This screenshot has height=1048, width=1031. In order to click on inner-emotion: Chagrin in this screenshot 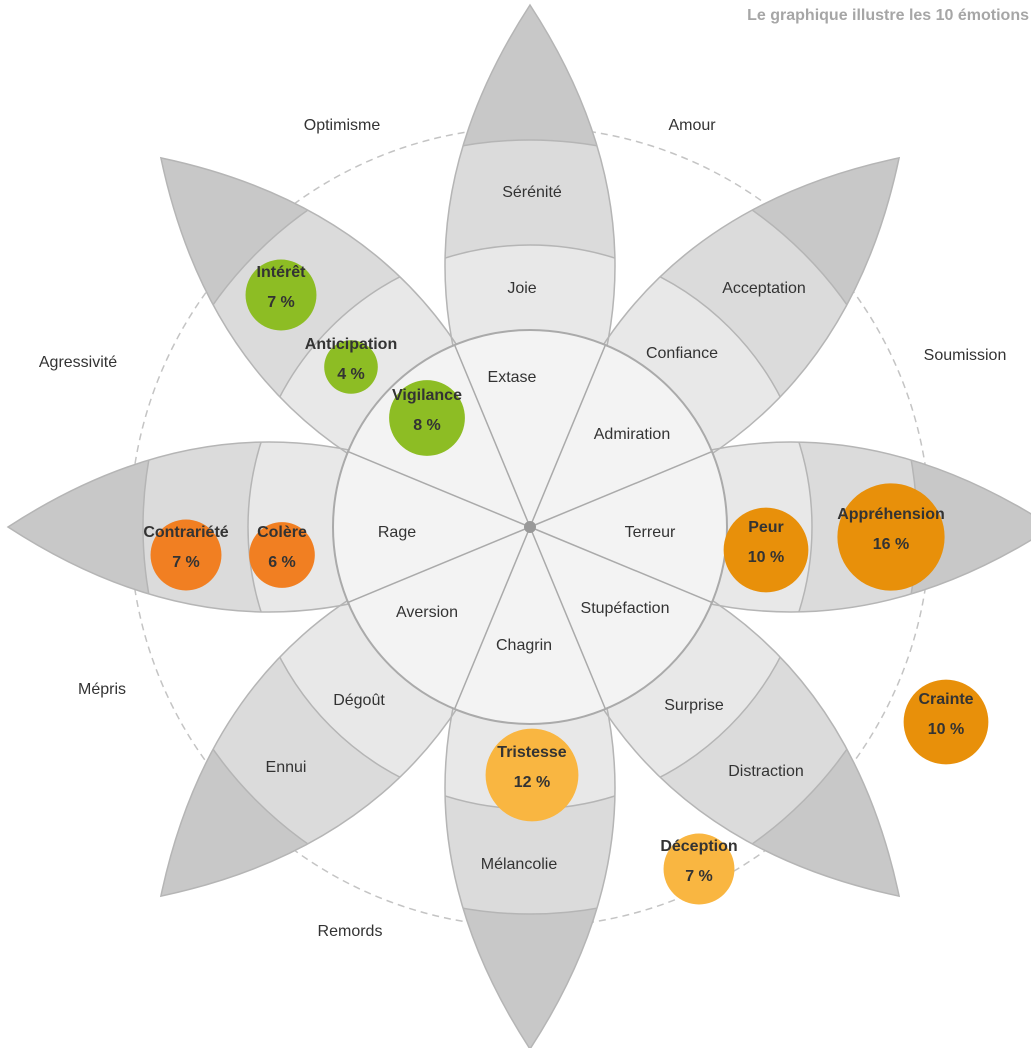, I will do `click(524, 645)`.